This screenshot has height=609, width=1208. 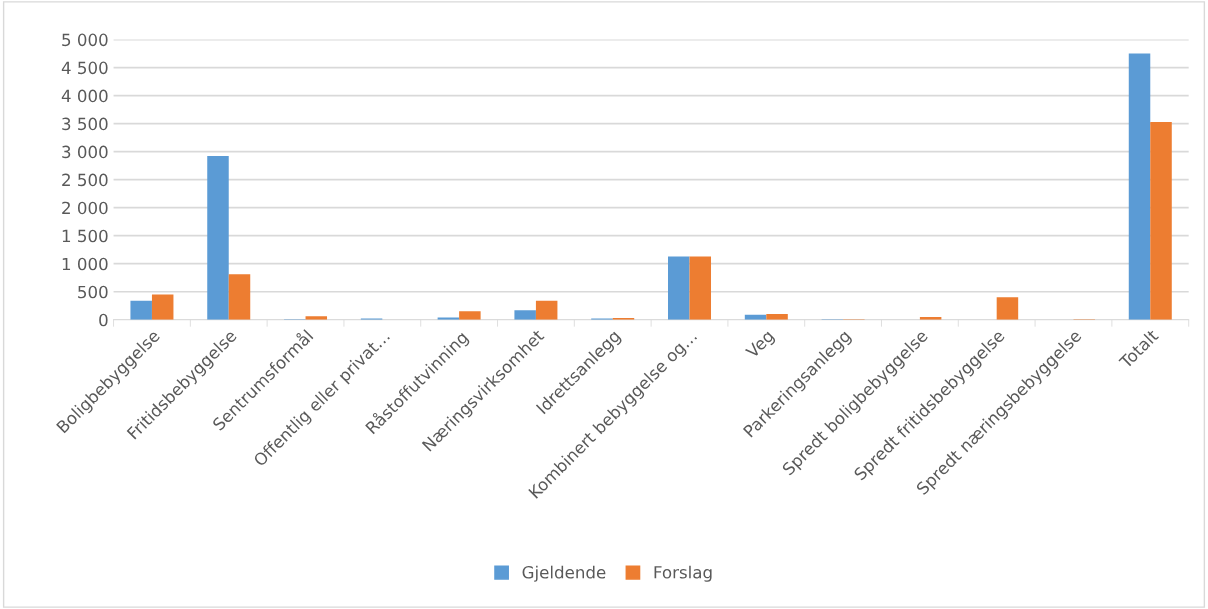 What do you see at coordinates (85, 40) in the screenshot?
I see `y-tick-label: 5 000` at bounding box center [85, 40].